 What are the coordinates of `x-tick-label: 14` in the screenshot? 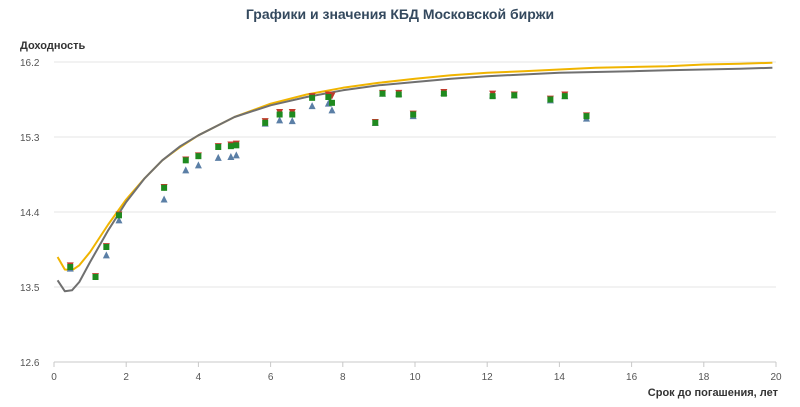 It's located at (560, 377).